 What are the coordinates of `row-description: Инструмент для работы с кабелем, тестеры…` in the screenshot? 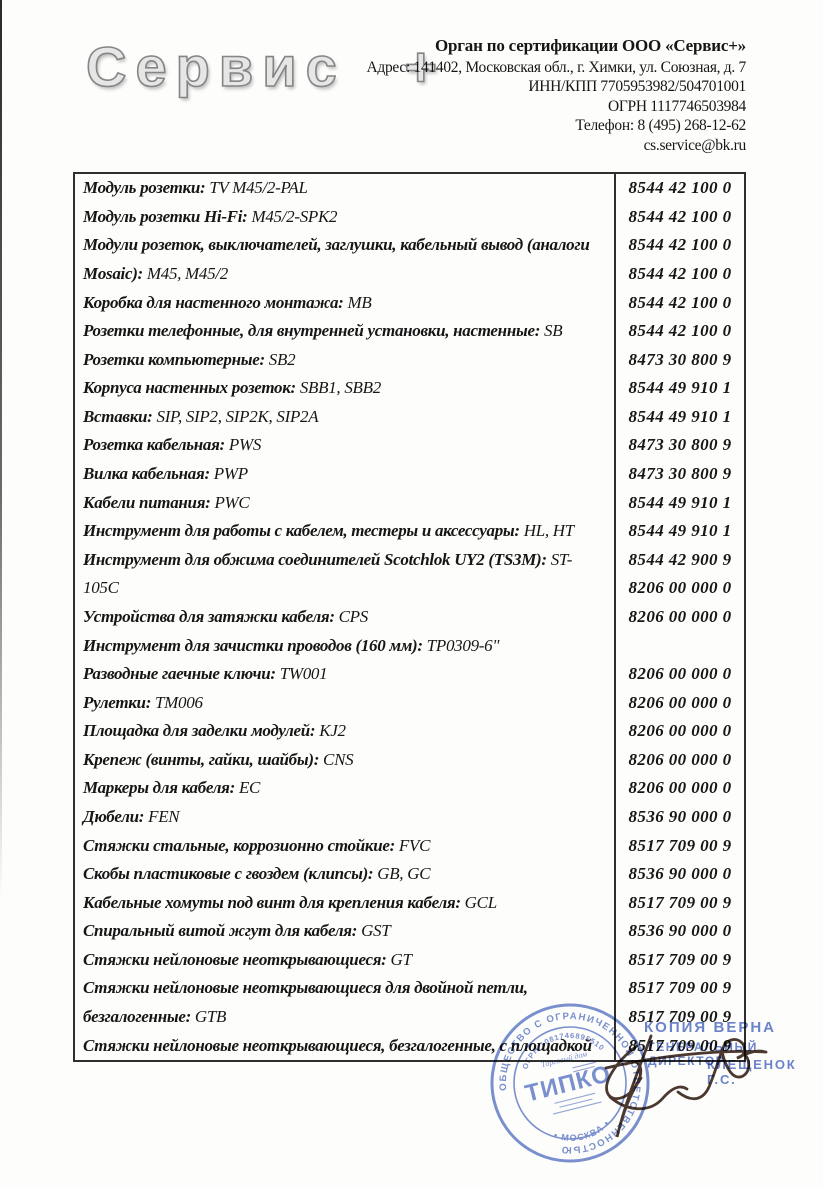 It's located at (344, 531).